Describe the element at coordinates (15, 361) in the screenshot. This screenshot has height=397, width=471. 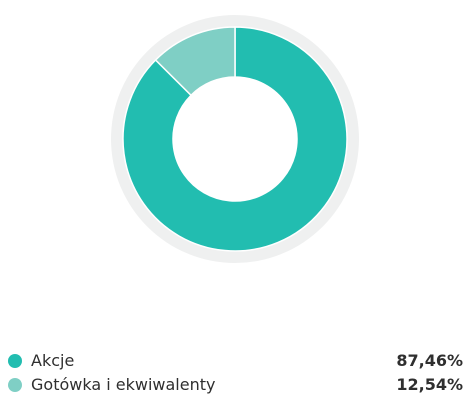
I see `legend-dot-akcje` at that location.